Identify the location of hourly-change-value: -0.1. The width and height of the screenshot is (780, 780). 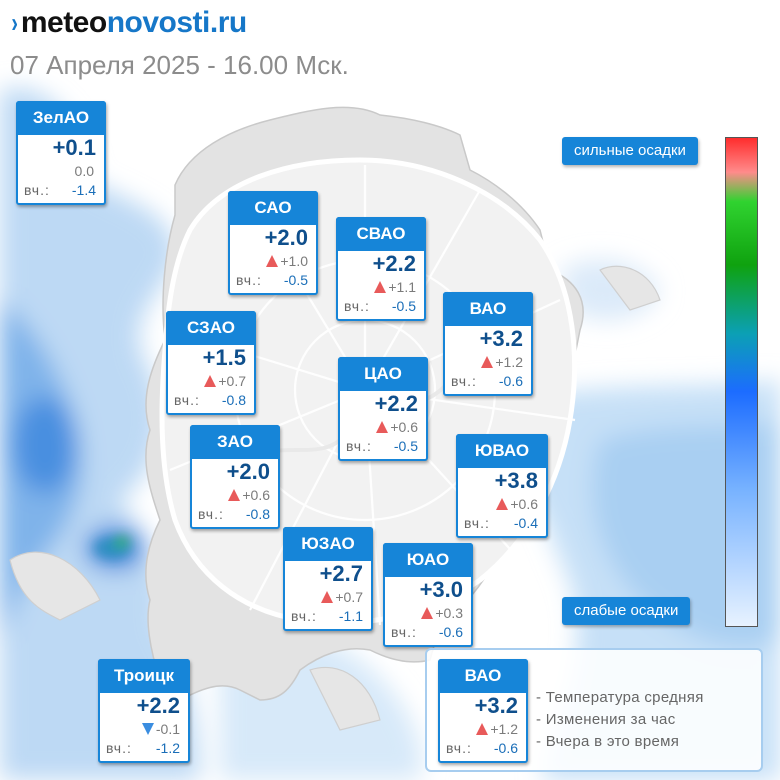
(167, 729).